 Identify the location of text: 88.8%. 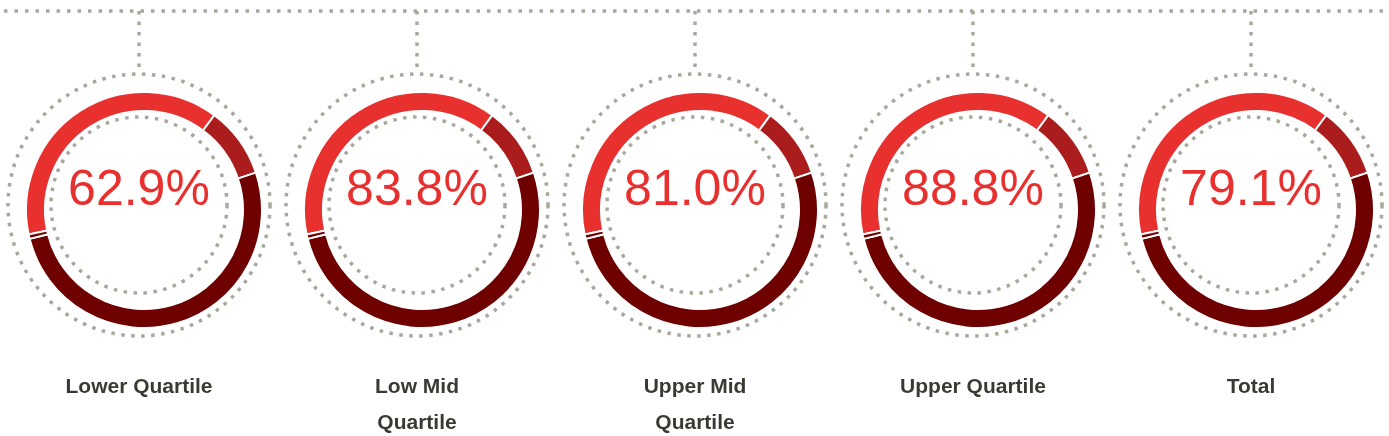
(973, 188).